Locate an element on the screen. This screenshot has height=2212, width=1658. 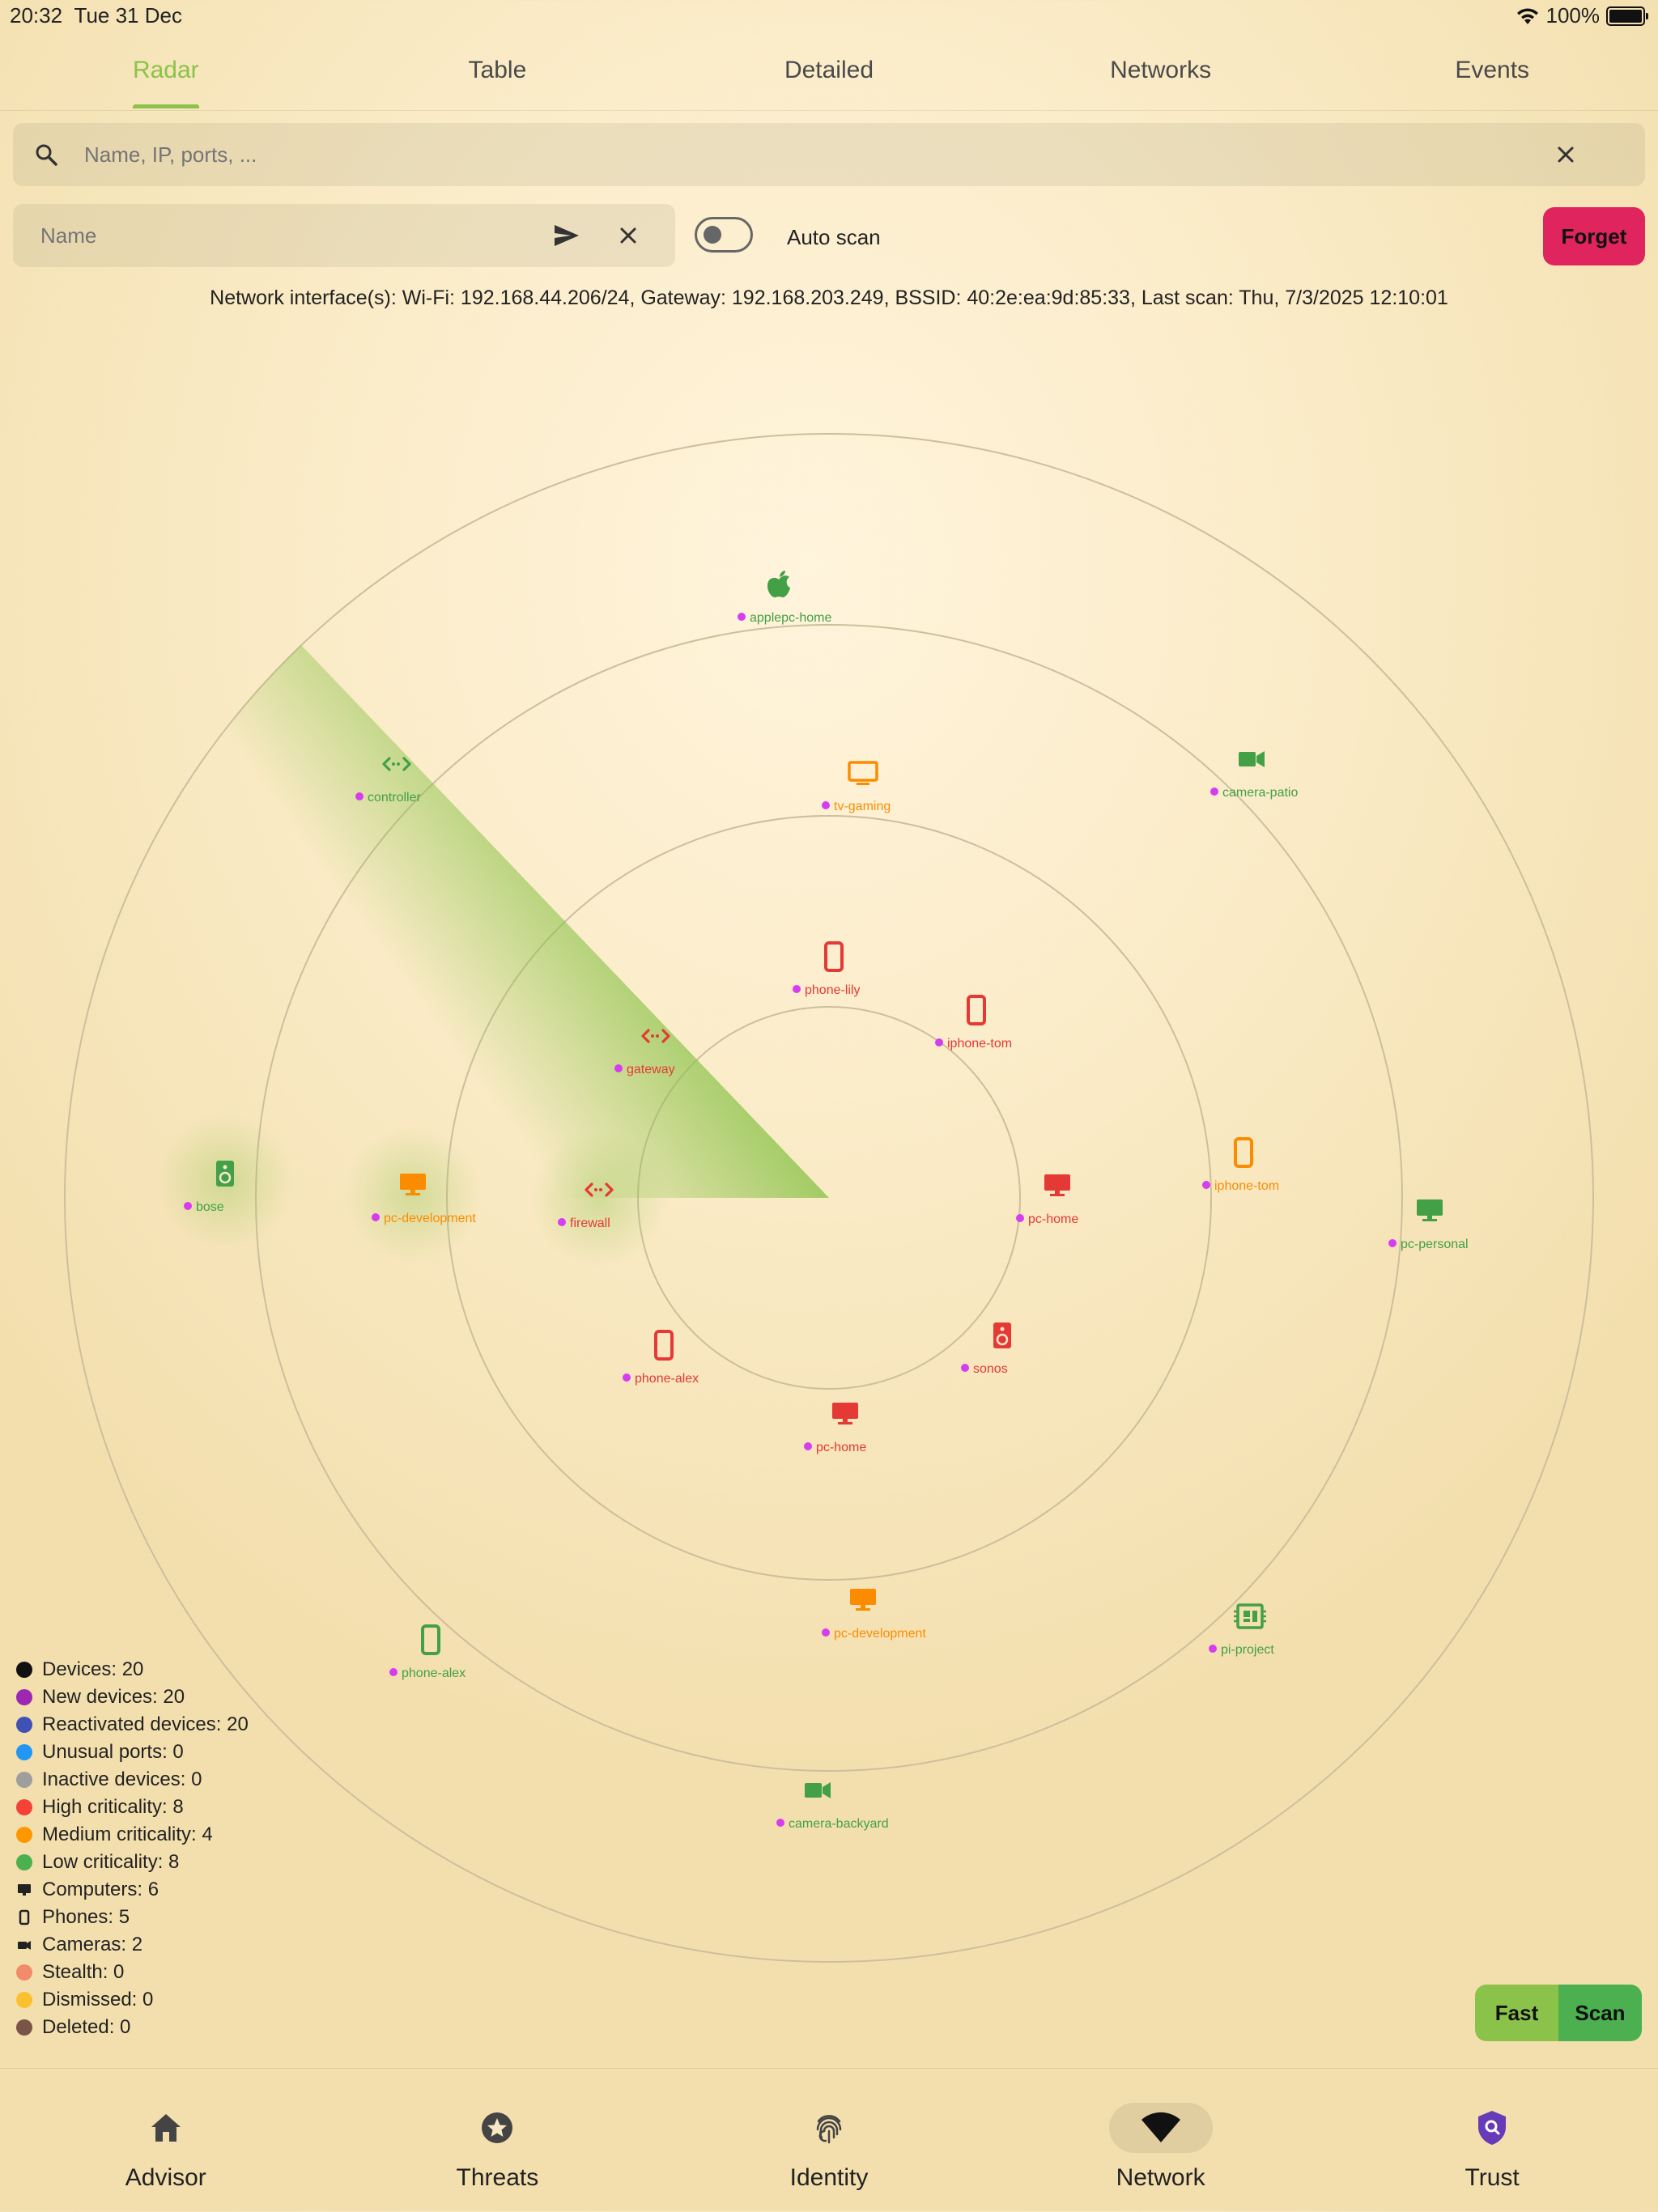
nav-label: Trust is located at coordinates (1492, 2177).